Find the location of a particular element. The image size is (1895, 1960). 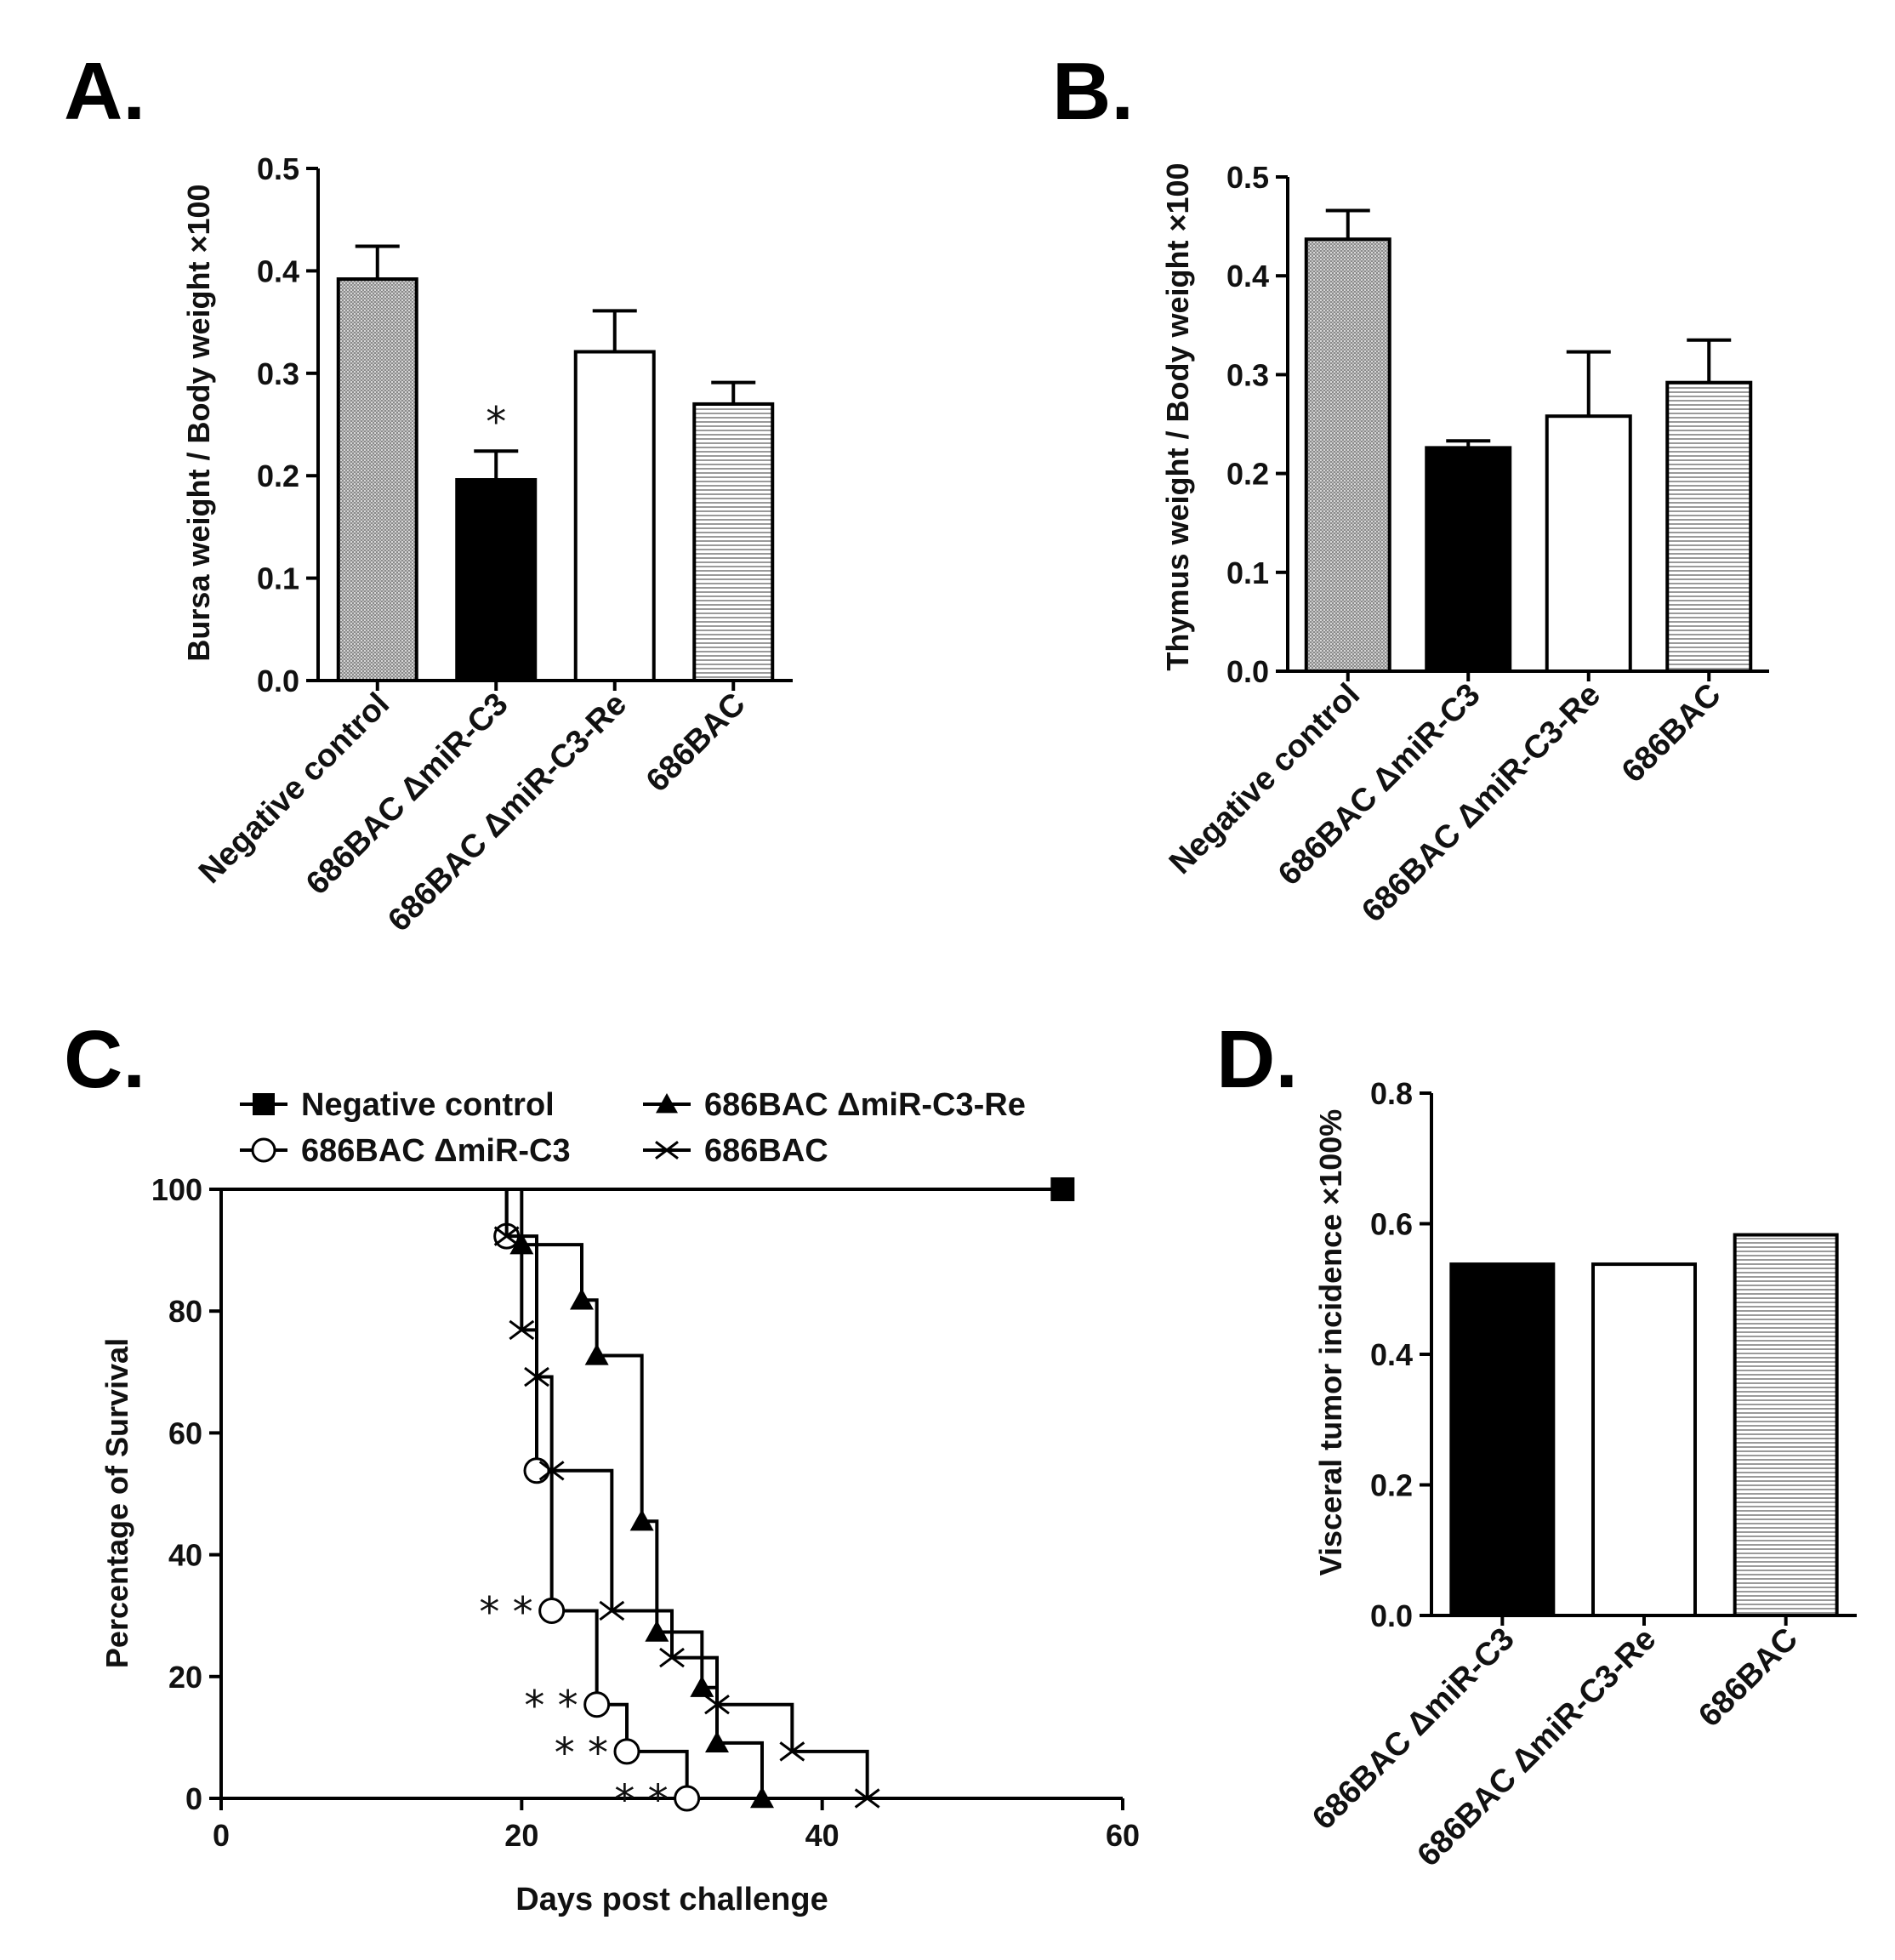

panel-d-y-axis-title: Visceral tumor incidence ×100% is located at coordinates (1330, 1343).